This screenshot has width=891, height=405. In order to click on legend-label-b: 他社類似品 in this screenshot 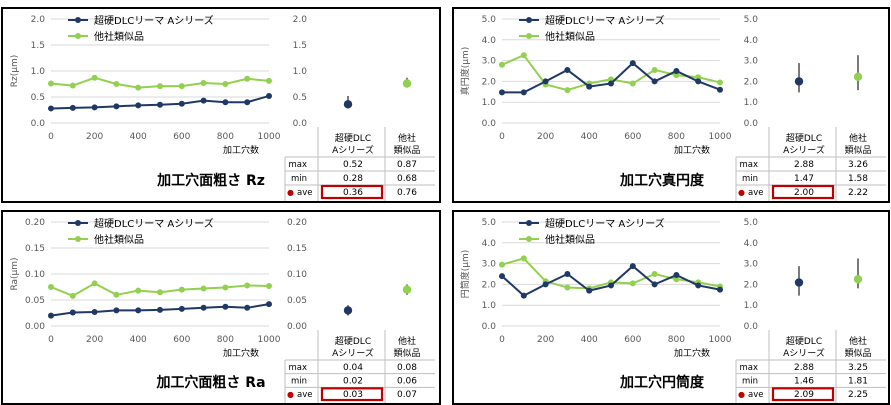, I will do `click(570, 36)`.